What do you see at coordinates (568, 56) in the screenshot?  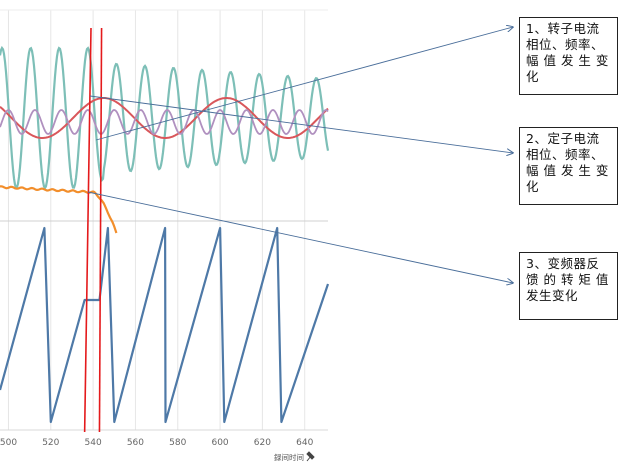 I see `annotation-rotor-current: 1、转子电流 相位、频率、 幅 值 发 生 变 化` at bounding box center [568, 56].